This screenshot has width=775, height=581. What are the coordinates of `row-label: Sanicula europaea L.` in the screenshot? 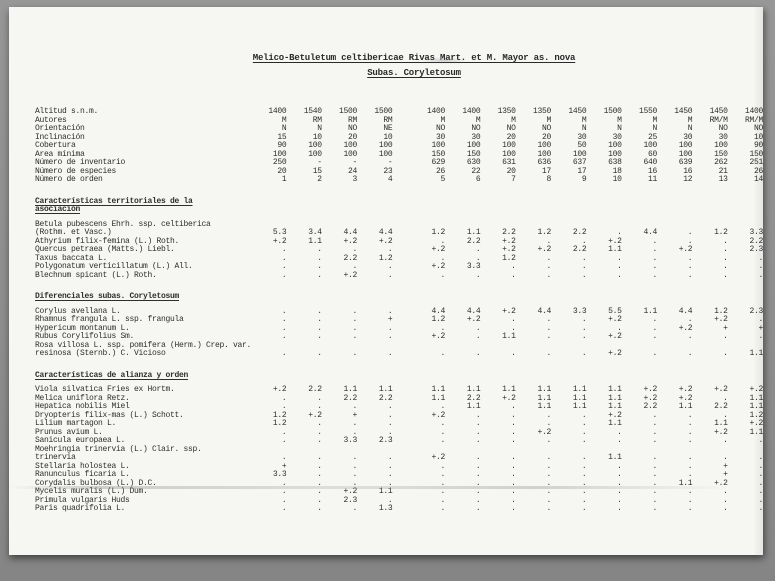 It's located at (143, 441).